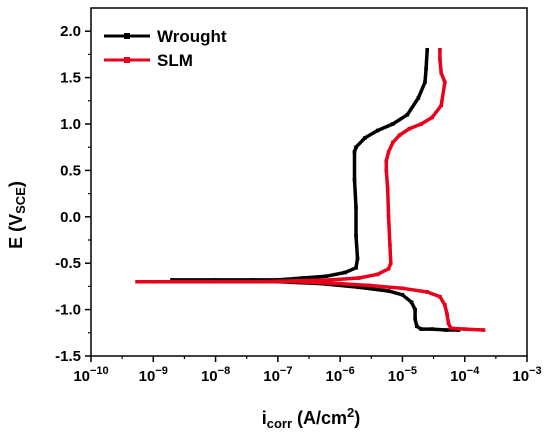 This screenshot has height=438, width=550. What do you see at coordinates (70, 124) in the screenshot?
I see `y-tick-label: 1.0` at bounding box center [70, 124].